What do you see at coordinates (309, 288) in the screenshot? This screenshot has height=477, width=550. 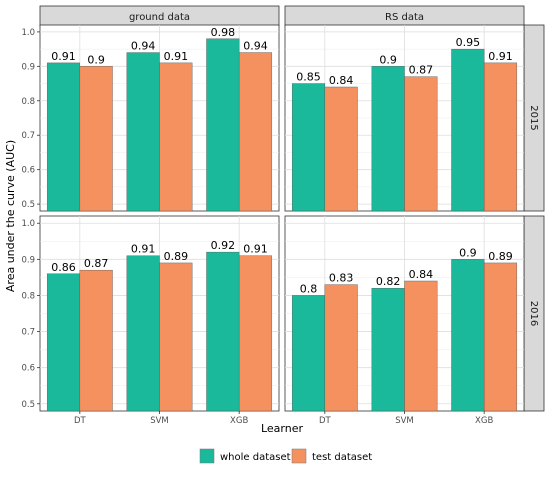 I see `data-label: 0.8` at bounding box center [309, 288].